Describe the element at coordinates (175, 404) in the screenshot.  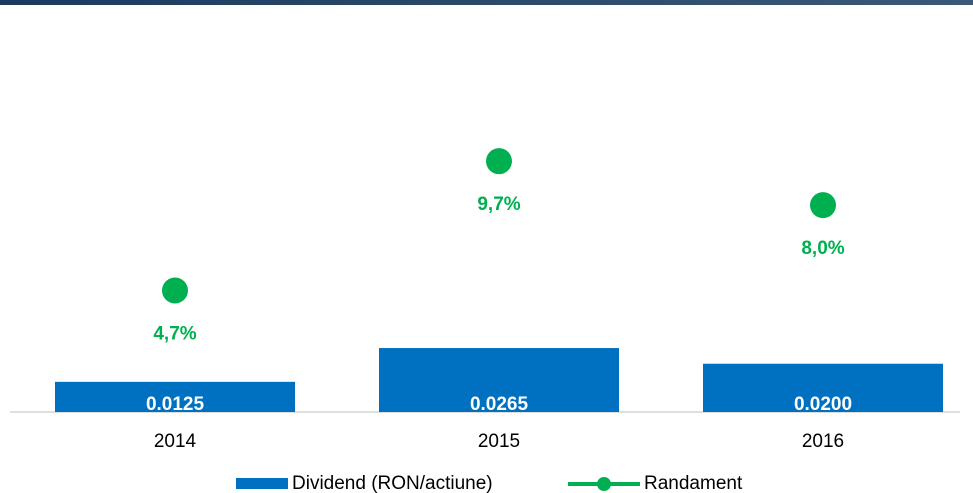
I see `data-label: 0.0125` at that location.